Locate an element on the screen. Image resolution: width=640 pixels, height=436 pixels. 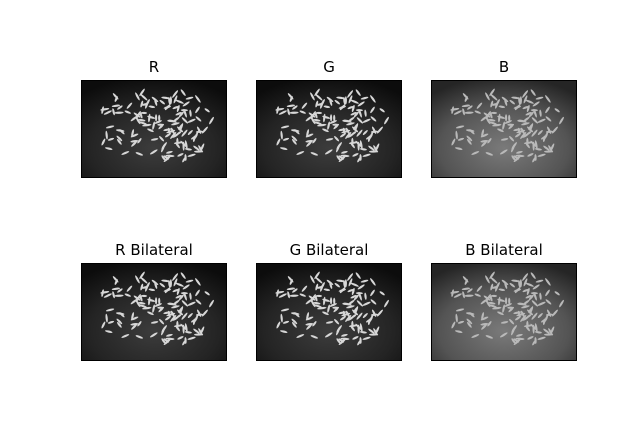
grayscale-image-g-bilateral is located at coordinates (329, 312).